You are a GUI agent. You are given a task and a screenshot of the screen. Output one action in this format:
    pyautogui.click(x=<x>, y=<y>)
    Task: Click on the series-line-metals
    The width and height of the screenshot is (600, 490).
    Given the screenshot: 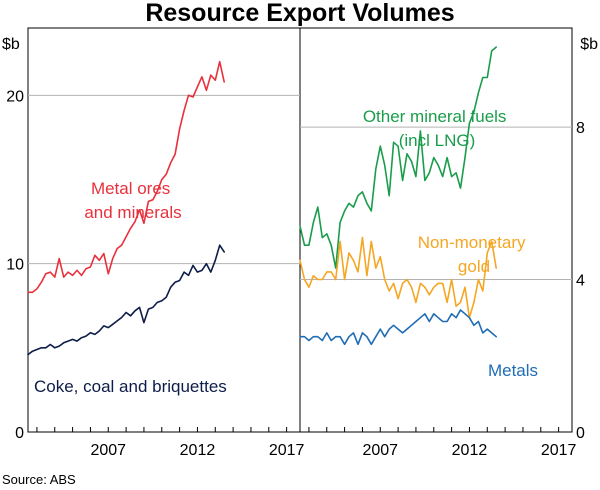 What is the action you would take?
    pyautogui.click(x=398, y=327)
    